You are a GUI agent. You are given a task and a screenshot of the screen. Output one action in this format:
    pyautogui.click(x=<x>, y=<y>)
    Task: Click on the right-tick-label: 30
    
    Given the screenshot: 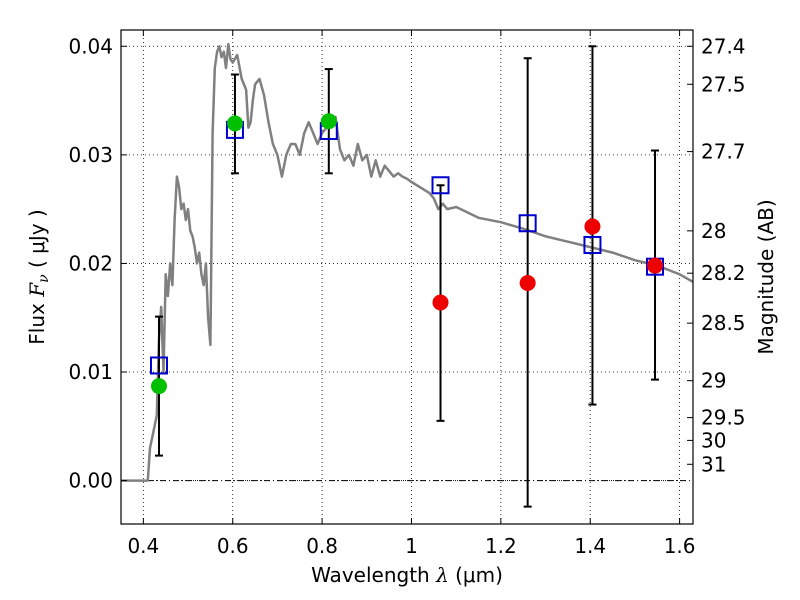 What is the action you would take?
    pyautogui.click(x=713, y=440)
    